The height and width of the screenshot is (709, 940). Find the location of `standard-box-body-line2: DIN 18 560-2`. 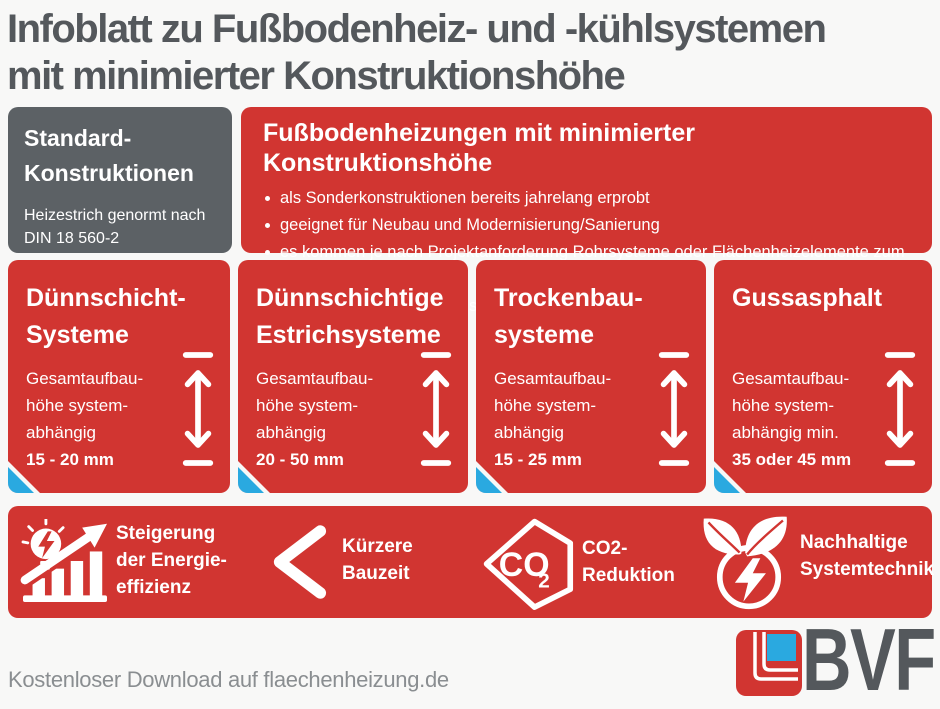

standard-box-body-line2: DIN 18 560-2 is located at coordinates (72, 238).